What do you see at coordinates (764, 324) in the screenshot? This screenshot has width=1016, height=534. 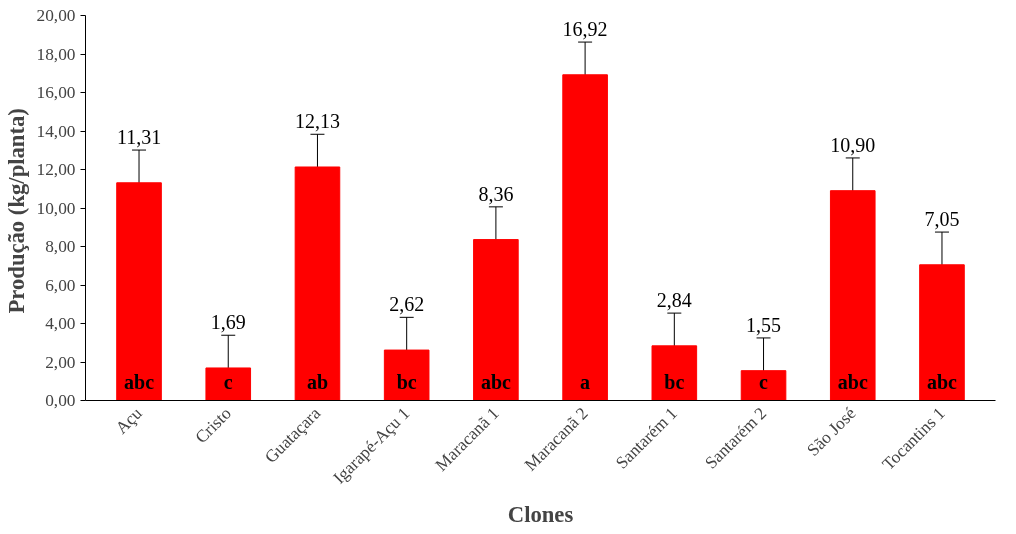 I see `data-label: 1,55` at bounding box center [764, 324].